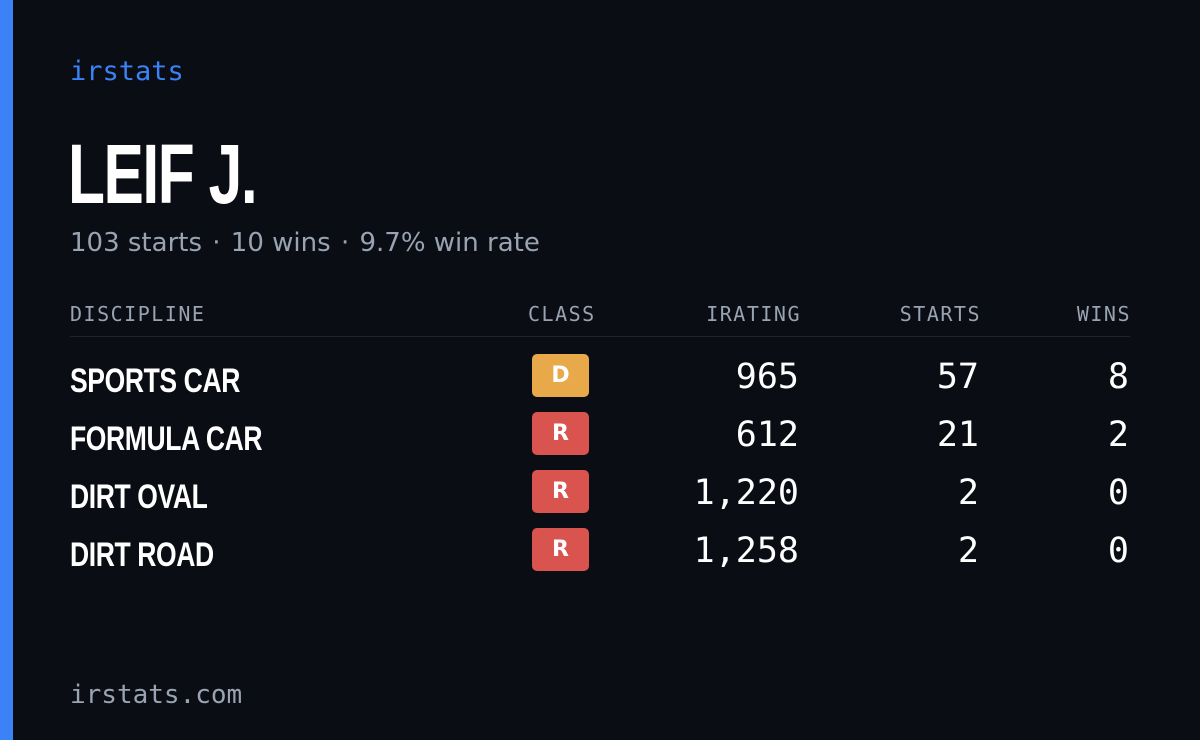 This screenshot has height=740, width=1200. What do you see at coordinates (753, 314) in the screenshot?
I see `header-irating: IRATING` at bounding box center [753, 314].